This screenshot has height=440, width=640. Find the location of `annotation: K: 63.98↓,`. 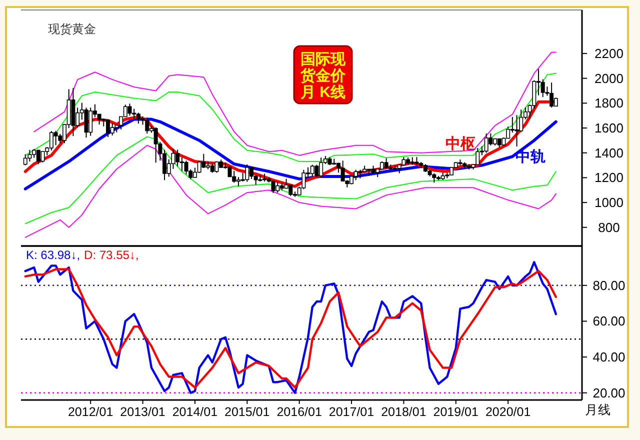

annotation: K: 63.98↓, is located at coordinates (53, 255).